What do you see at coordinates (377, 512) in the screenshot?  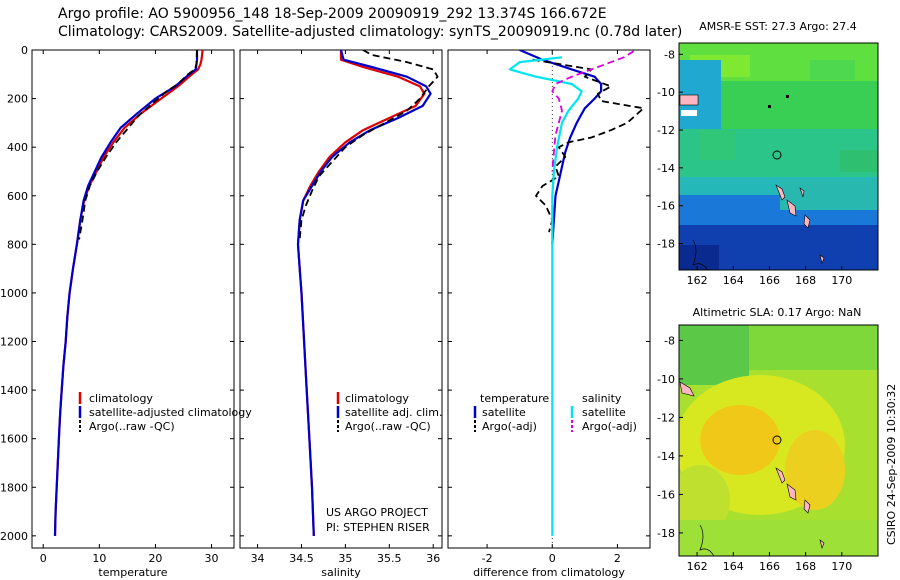 I see `project-note-line-1: US ARGO PROJECT` at bounding box center [377, 512].